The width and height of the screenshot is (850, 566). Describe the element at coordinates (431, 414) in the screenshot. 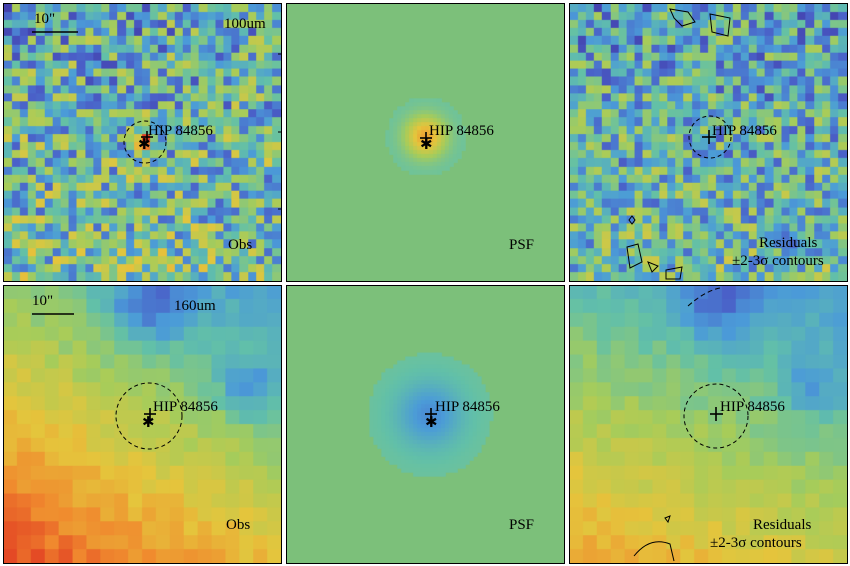

I see `psf-160um-overlay` at that location.